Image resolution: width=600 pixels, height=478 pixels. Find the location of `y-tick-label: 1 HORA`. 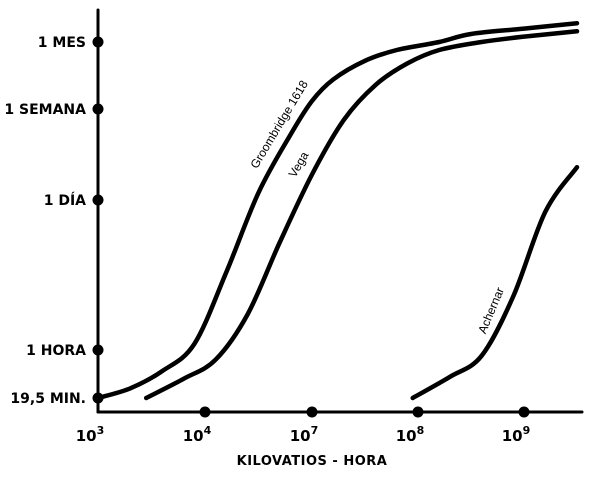

y-tick-label: 1 HORA is located at coordinates (56, 351).